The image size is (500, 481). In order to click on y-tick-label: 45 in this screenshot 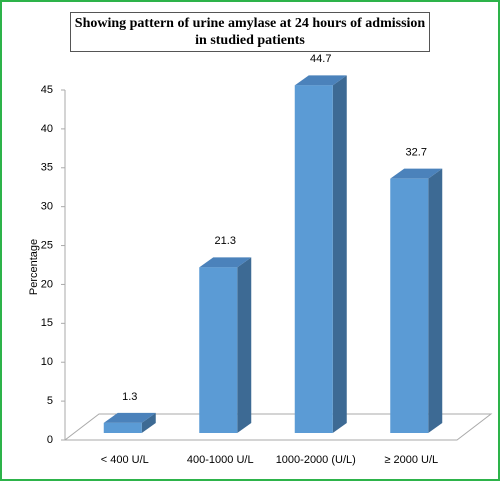, I will do `click(47, 90)`.